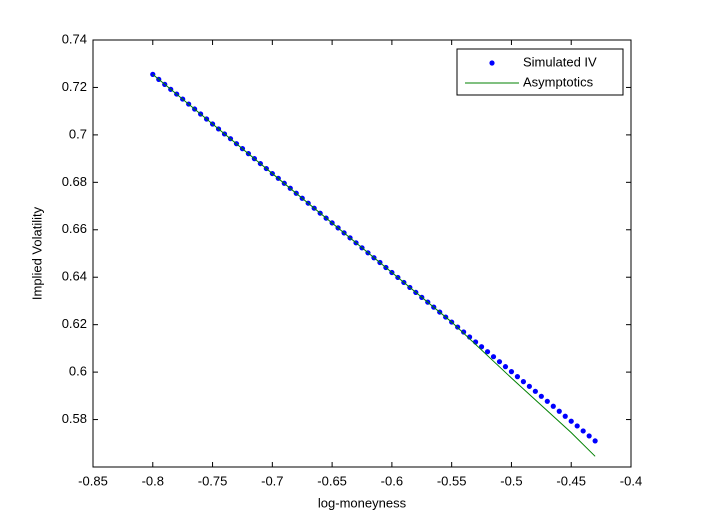 The image size is (703, 529). Describe the element at coordinates (74, 418) in the screenshot. I see `y-tick-label: 0.58` at that location.